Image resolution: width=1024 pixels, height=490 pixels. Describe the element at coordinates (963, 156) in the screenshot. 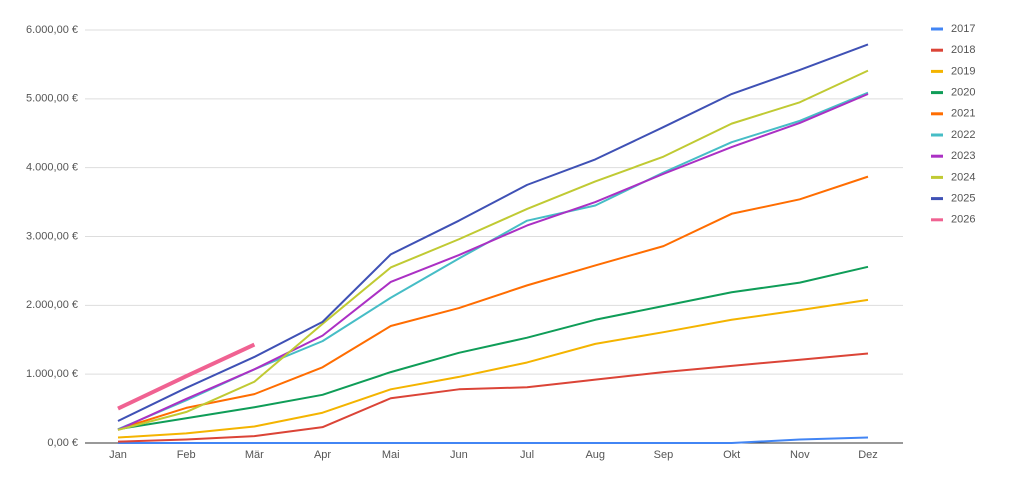

I see `legend-label: 2023` at that location.